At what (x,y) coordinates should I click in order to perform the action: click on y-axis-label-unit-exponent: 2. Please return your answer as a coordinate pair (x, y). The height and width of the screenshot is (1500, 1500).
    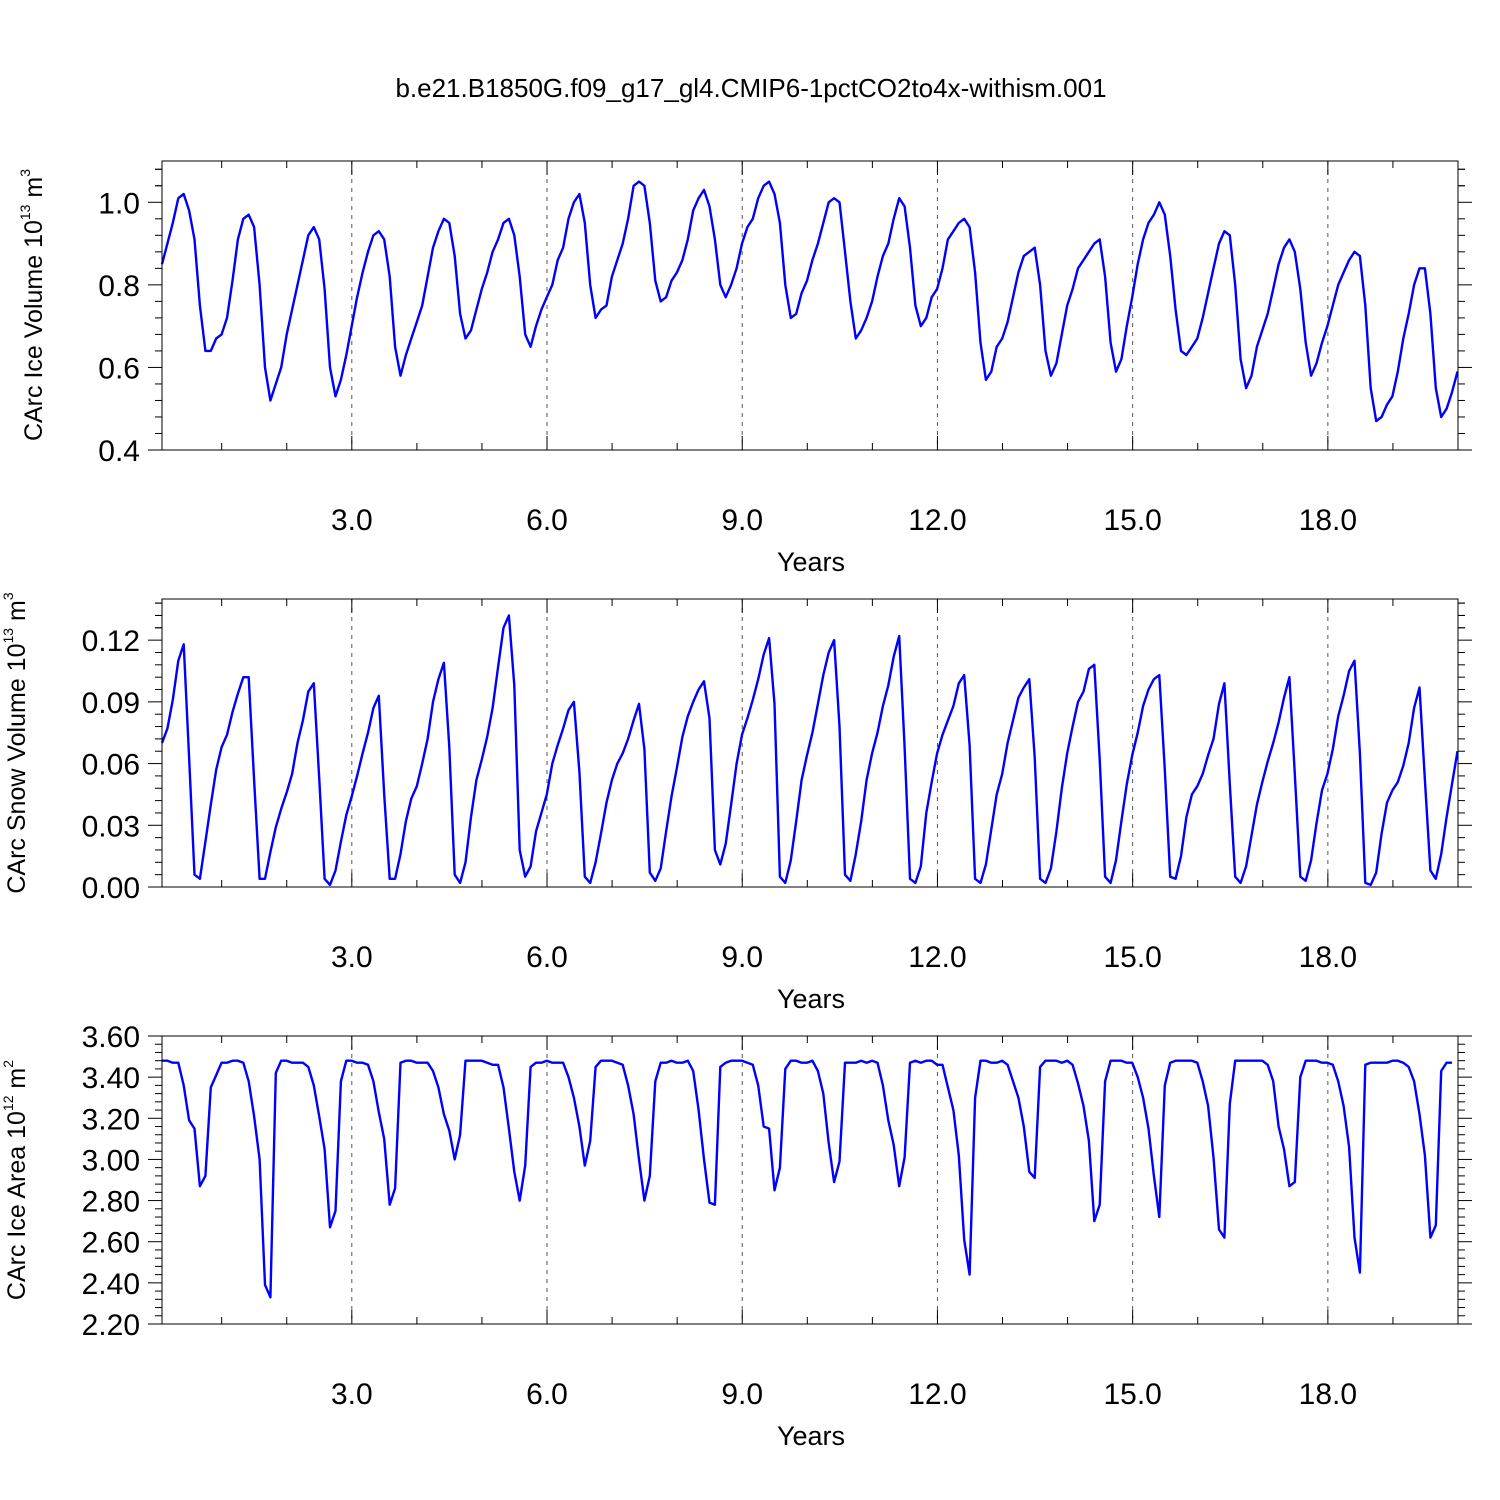
    Looking at the image, I should click on (8, 1064).